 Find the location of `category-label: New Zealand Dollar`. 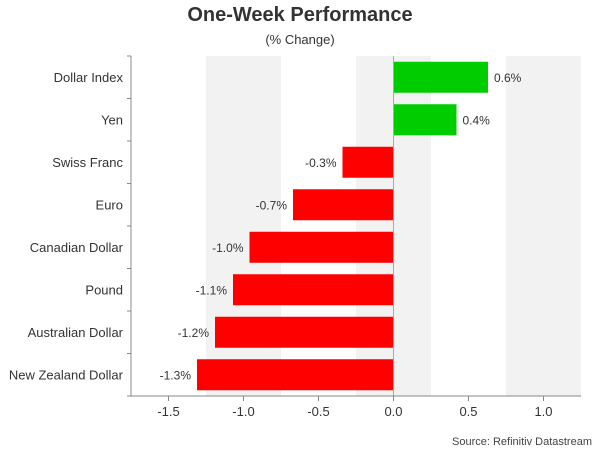

category-label: New Zealand Dollar is located at coordinates (66, 374).